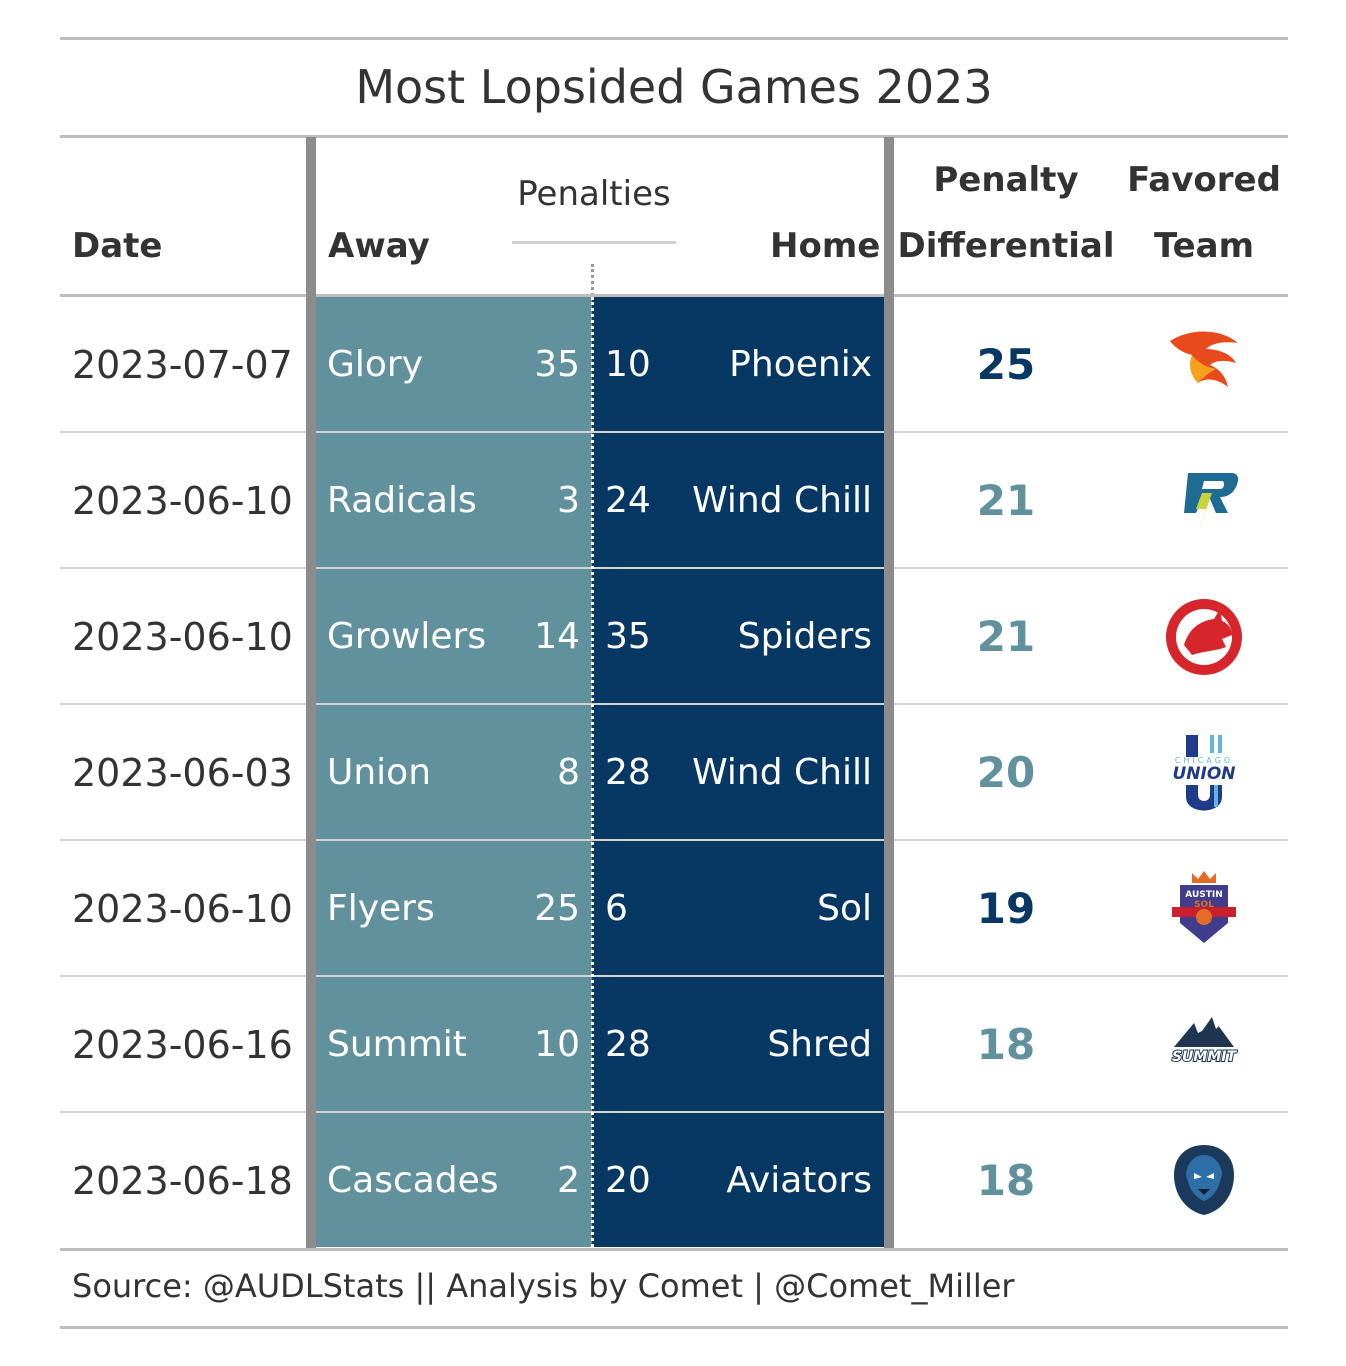 The image size is (1346, 1366). I want to click on header-away: Away, so click(379, 246).